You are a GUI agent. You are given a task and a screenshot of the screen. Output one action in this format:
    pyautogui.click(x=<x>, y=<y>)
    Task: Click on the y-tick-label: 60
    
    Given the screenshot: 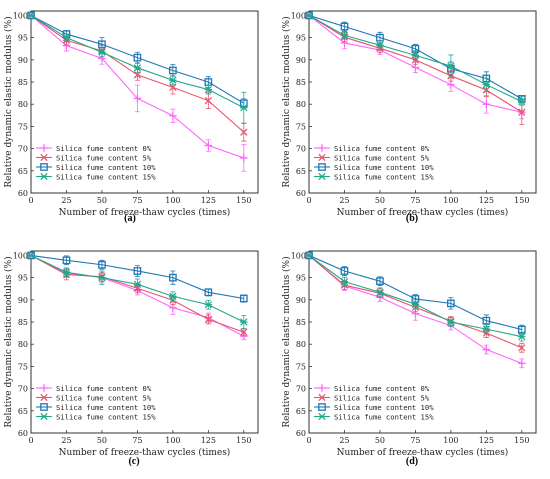 What is the action you would take?
    pyautogui.click(x=301, y=193)
    